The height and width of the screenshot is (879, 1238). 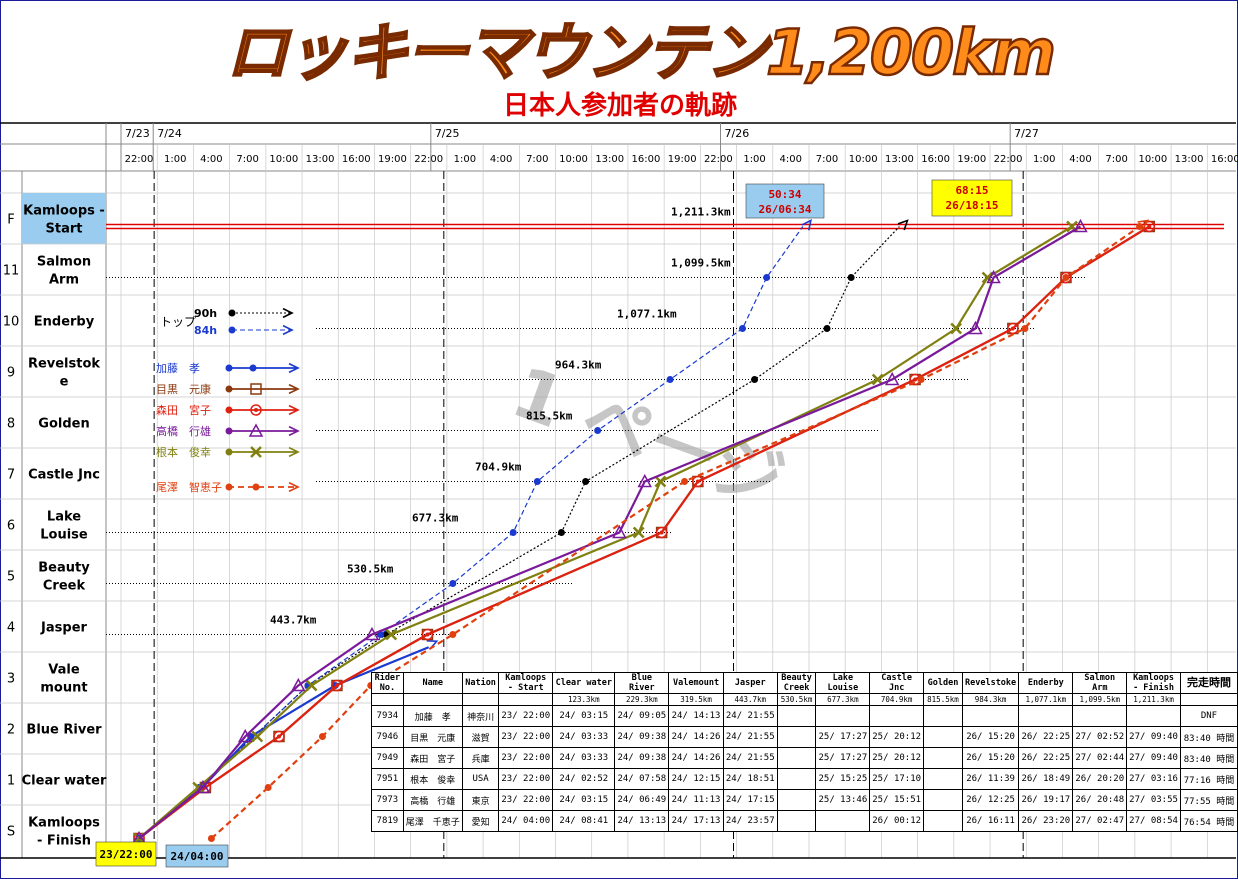 I want to click on table-header-text: Creek, so click(x=796, y=688).